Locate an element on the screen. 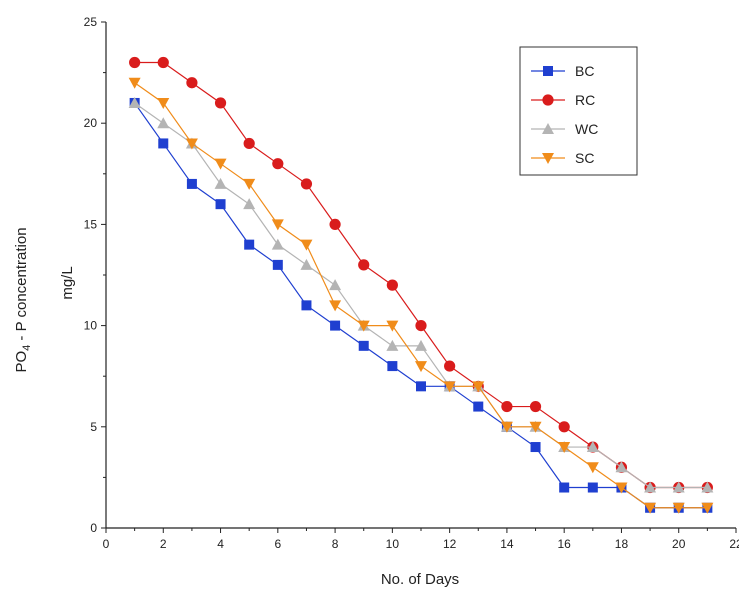 The image size is (739, 600). legend-label-rc: RC is located at coordinates (585, 100).